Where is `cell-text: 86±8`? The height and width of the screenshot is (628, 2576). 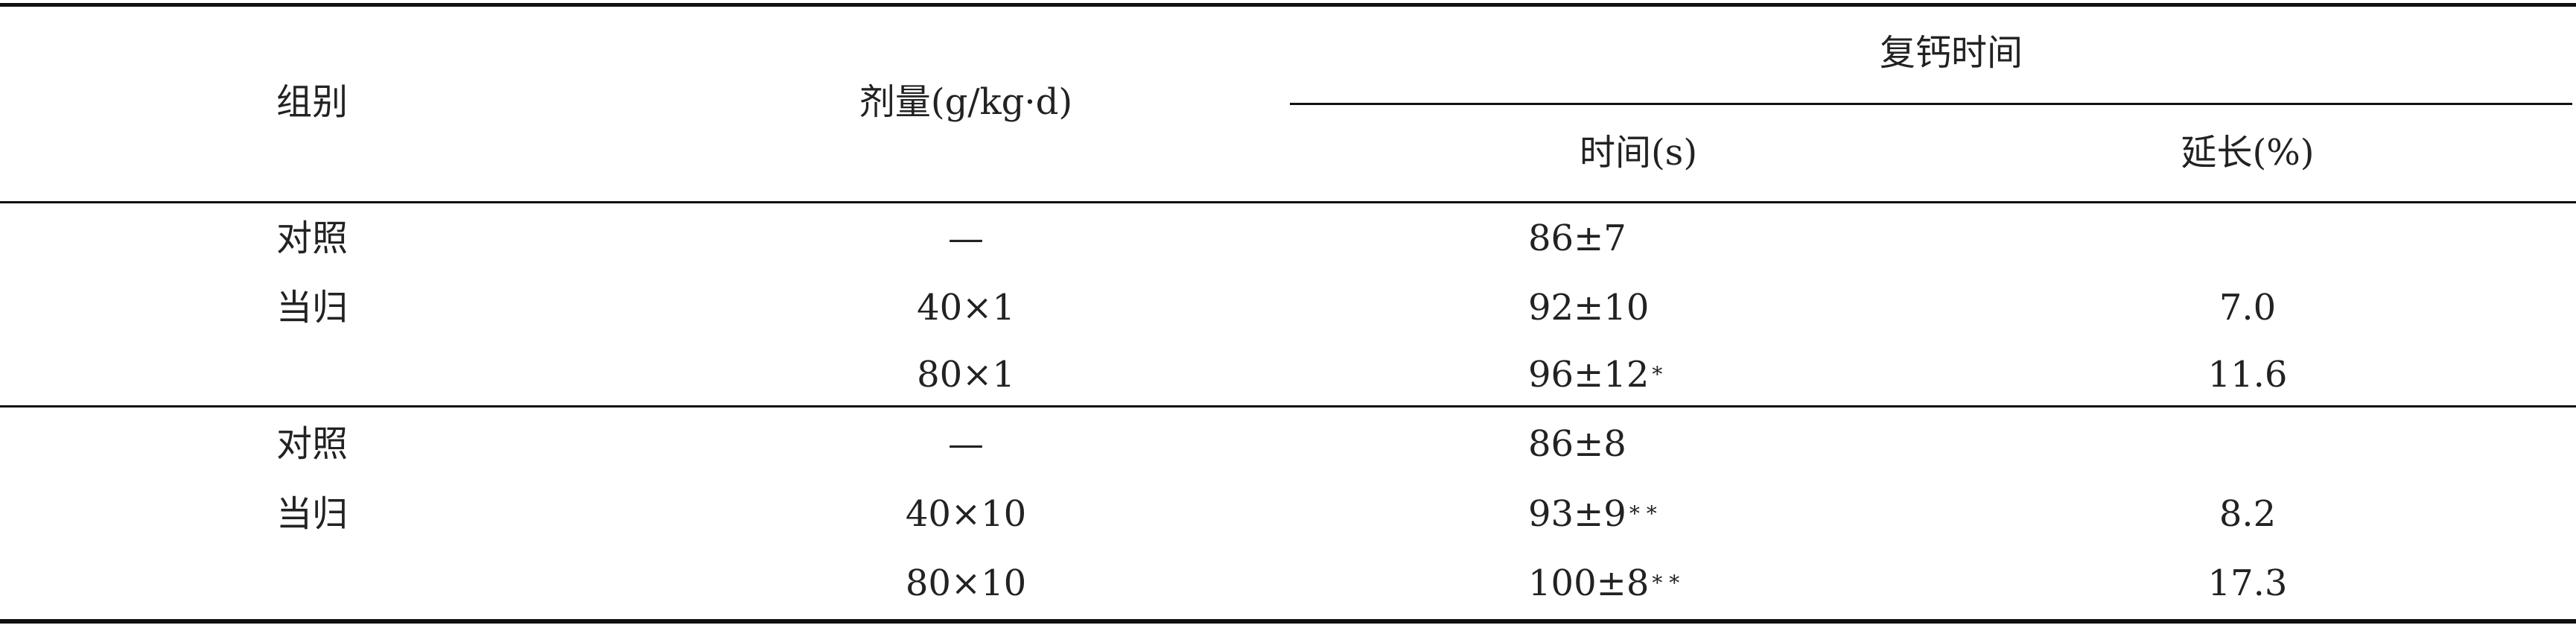 cell-text: 86±8 is located at coordinates (1577, 444).